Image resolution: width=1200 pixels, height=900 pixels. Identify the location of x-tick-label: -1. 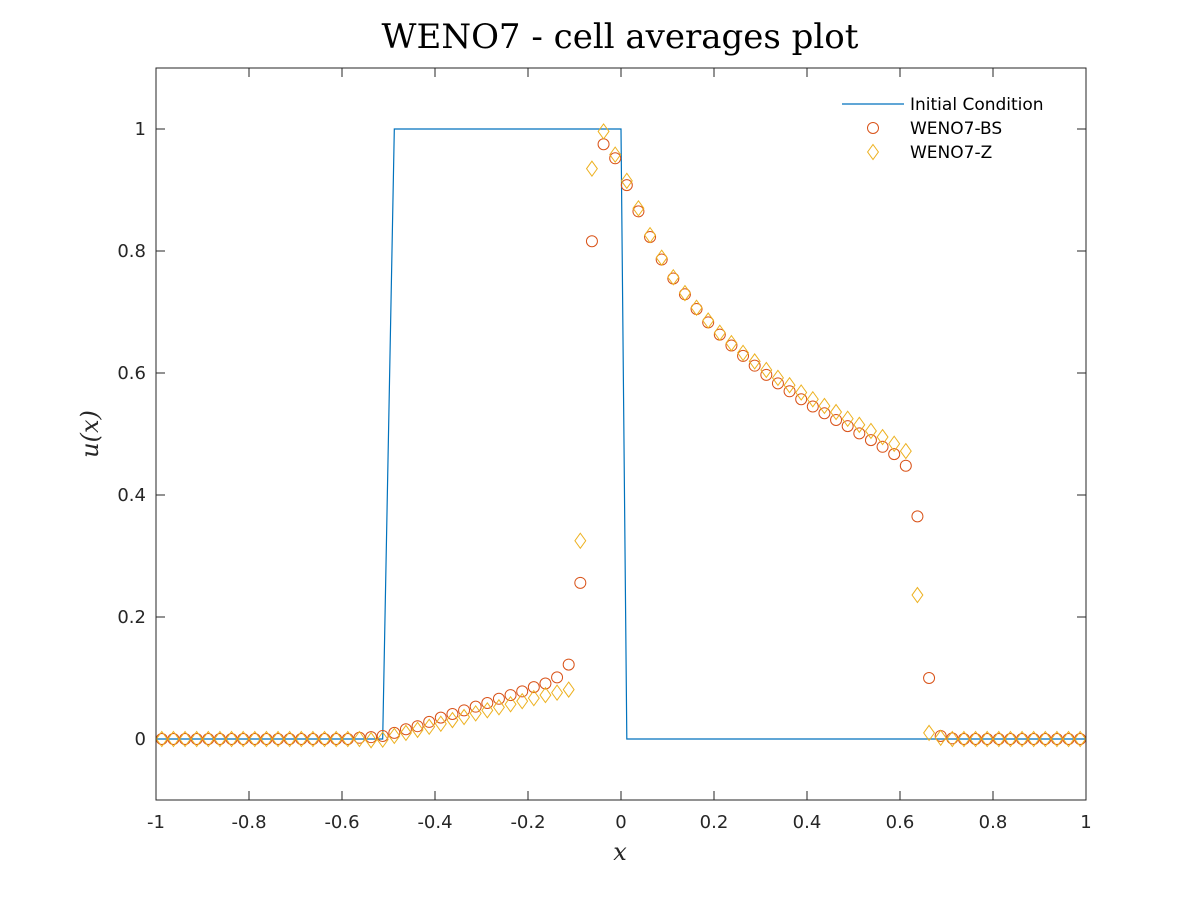
(156, 822).